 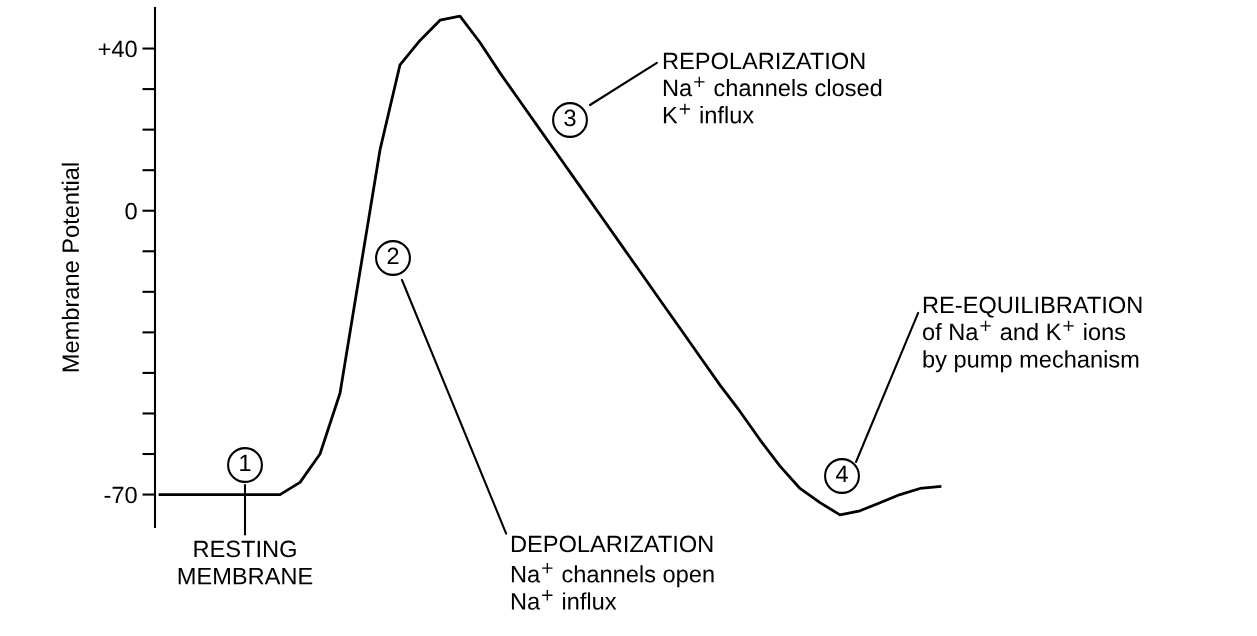 I want to click on annotation: 4, so click(x=841, y=474).